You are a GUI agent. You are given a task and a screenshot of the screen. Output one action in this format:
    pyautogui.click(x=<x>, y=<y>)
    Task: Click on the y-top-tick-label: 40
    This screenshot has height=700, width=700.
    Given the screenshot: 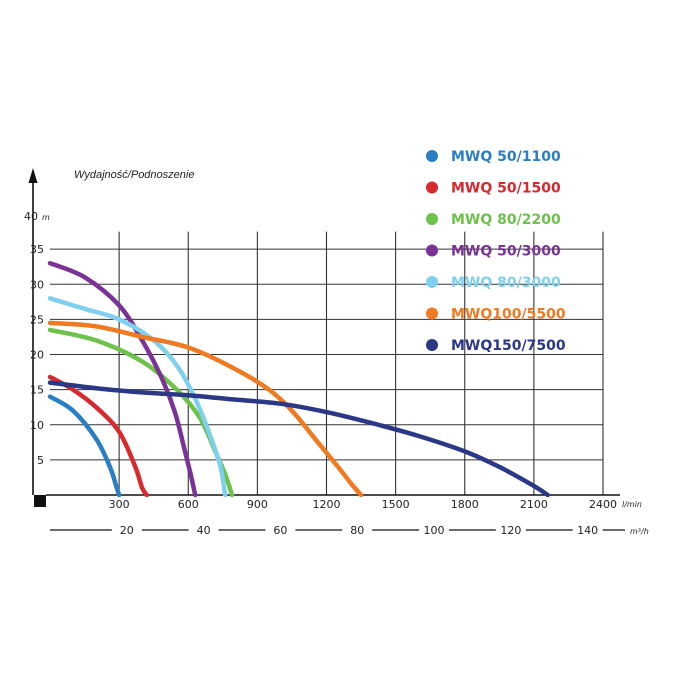 What is the action you would take?
    pyautogui.click(x=31, y=216)
    